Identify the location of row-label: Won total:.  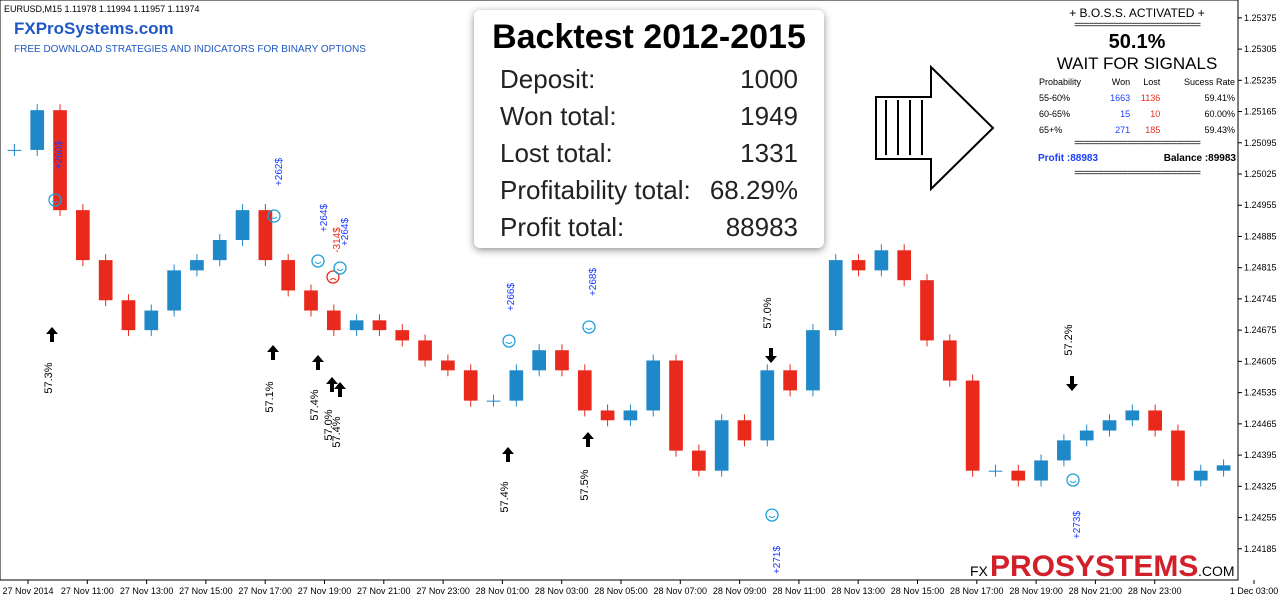
(558, 116).